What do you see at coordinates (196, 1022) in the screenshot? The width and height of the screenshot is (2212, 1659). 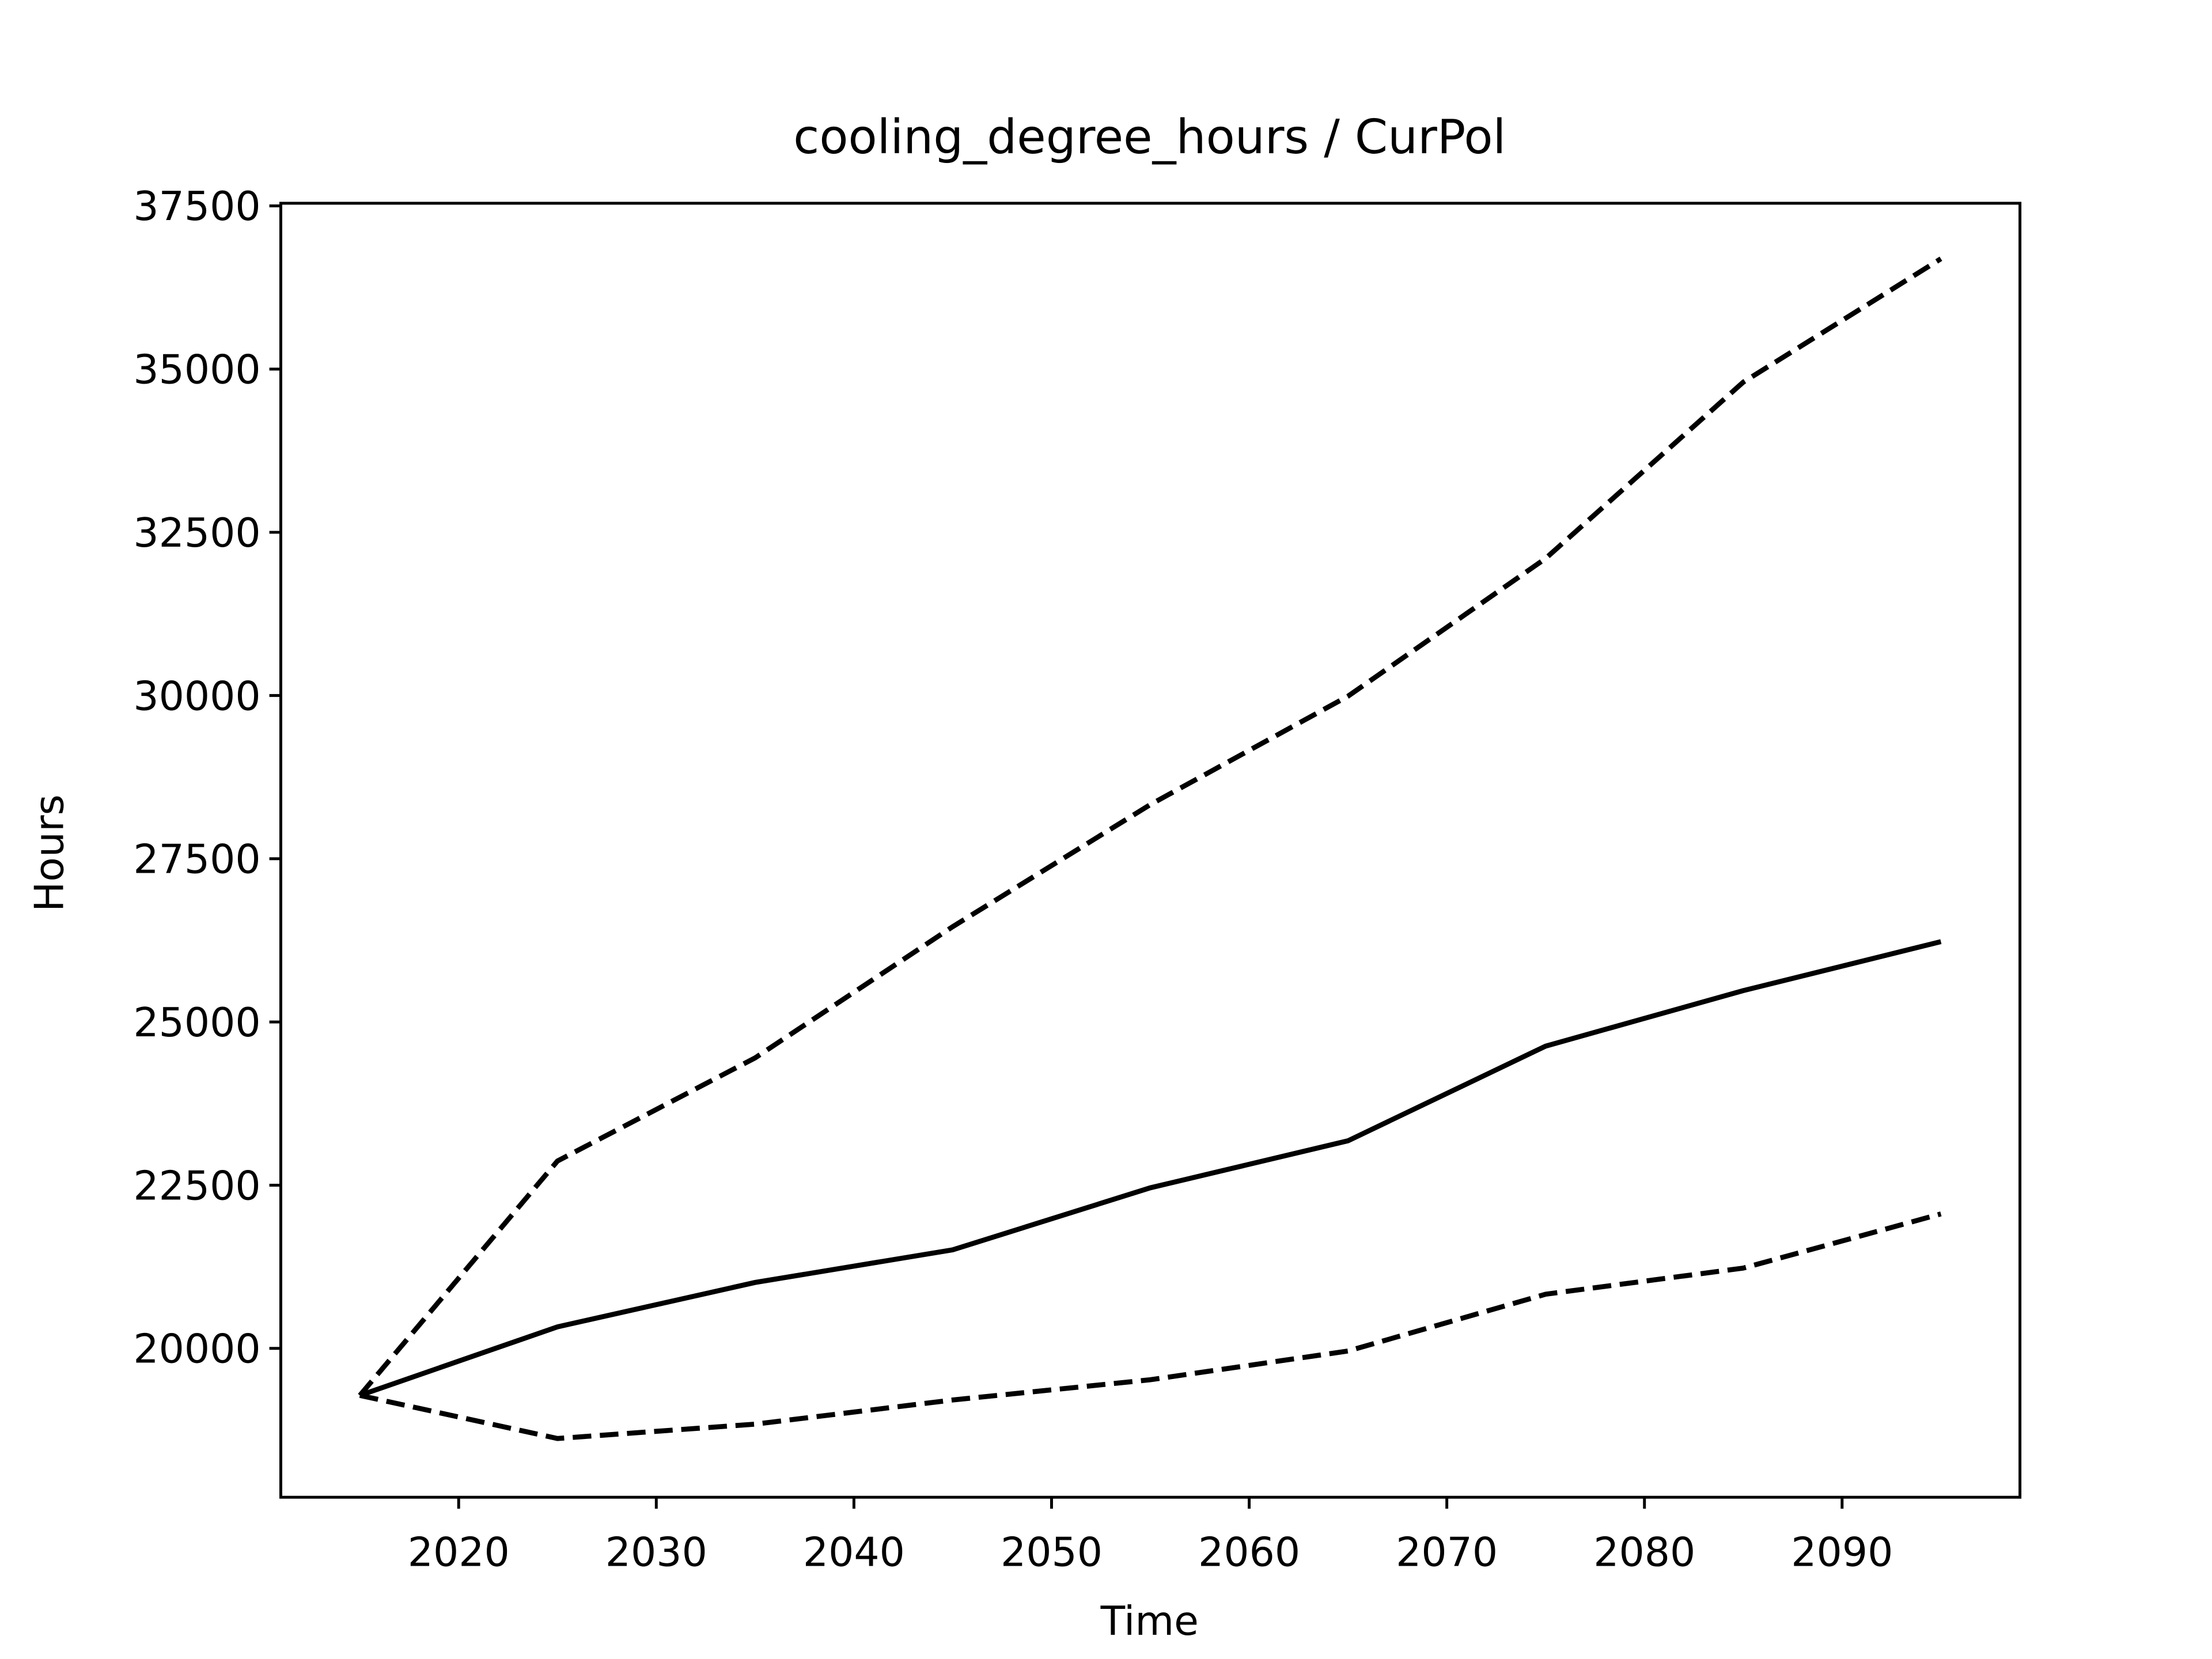 I see `y-tick-label: 25000` at bounding box center [196, 1022].